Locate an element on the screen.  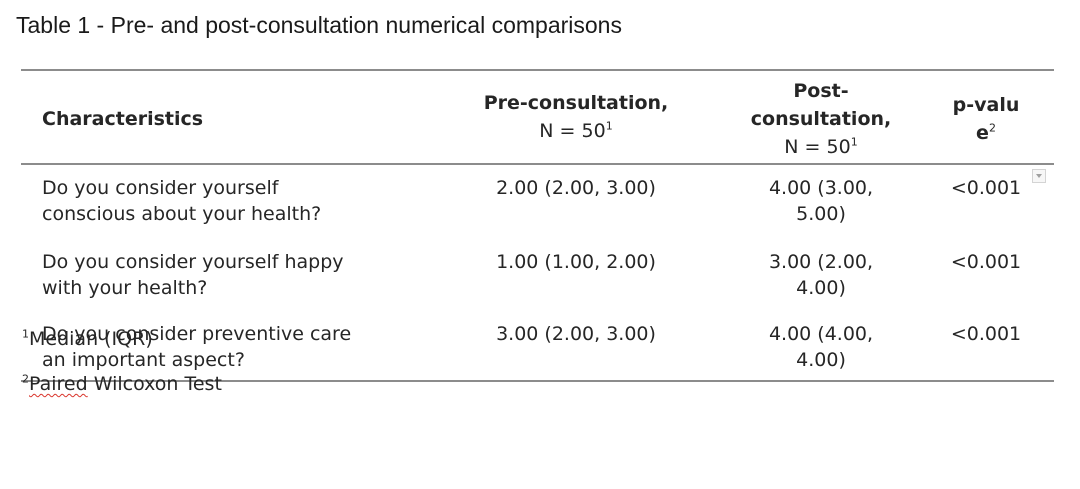
header-p-line2: e2 is located at coordinates (986, 132).